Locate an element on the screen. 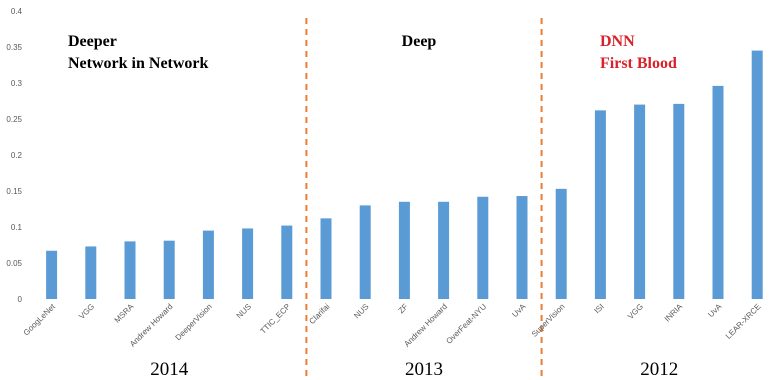  category-label: SuperVision is located at coordinates (548, 320).